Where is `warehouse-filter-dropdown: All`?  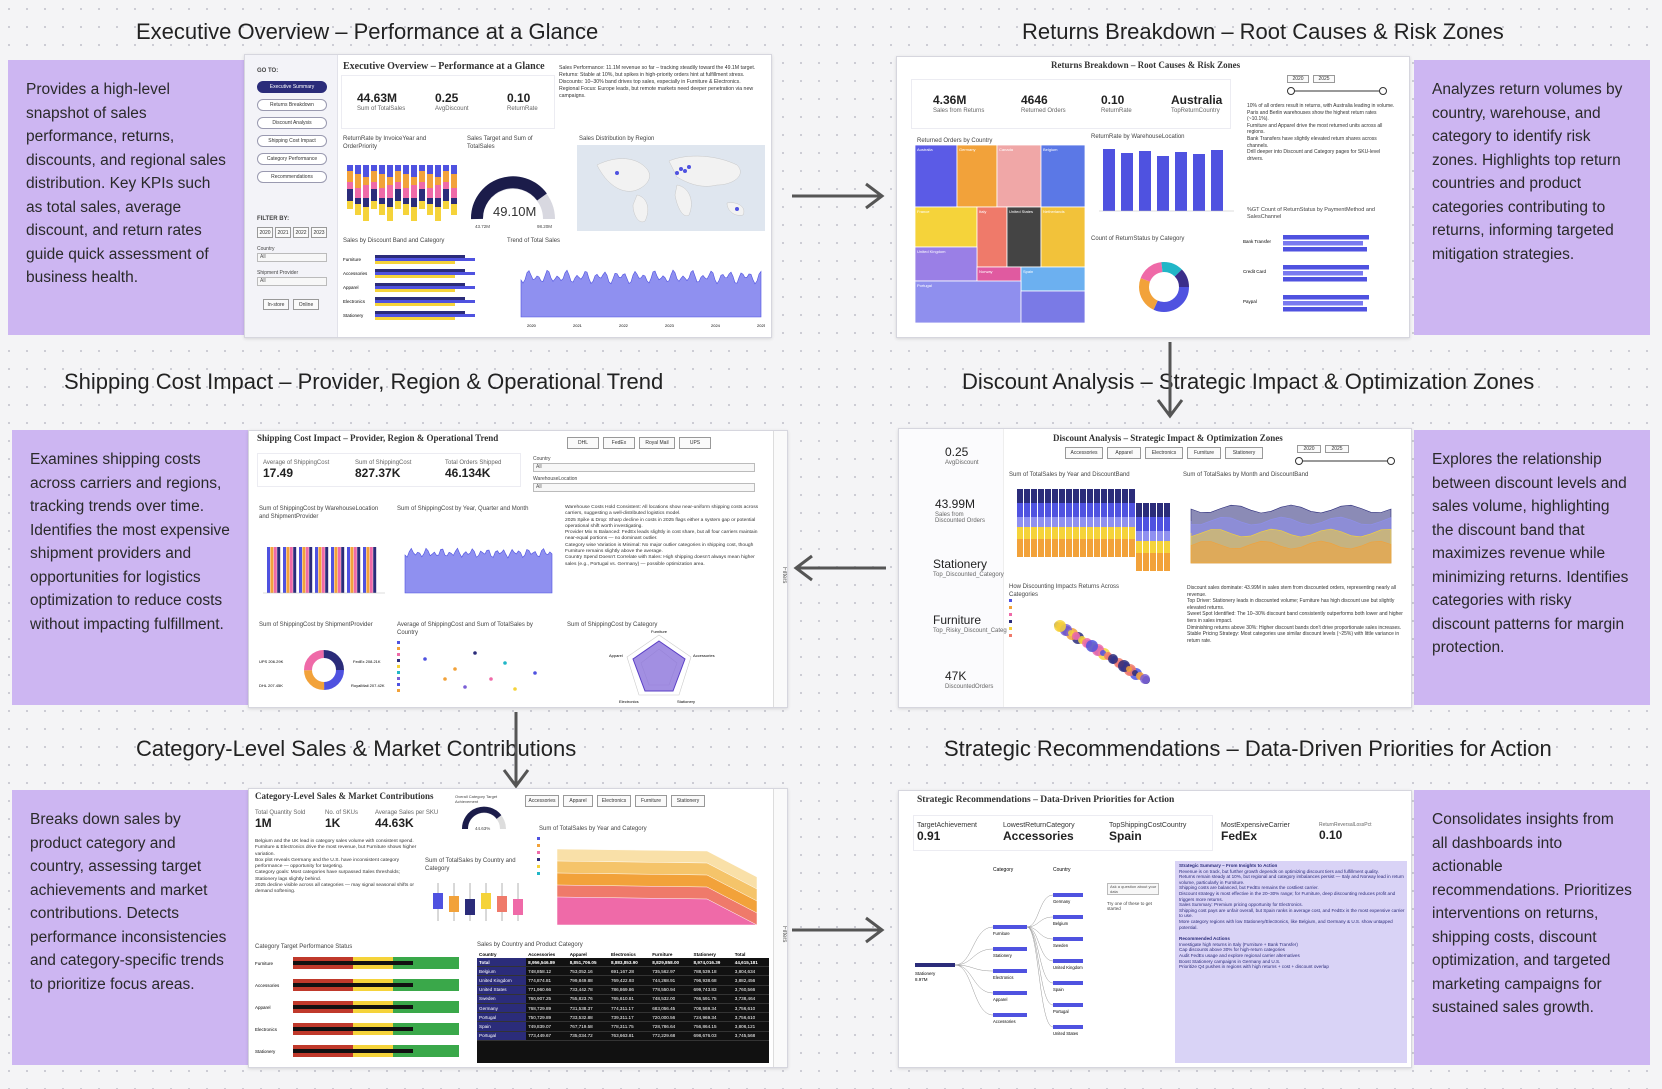 warehouse-filter-dropdown: All is located at coordinates (644, 487).